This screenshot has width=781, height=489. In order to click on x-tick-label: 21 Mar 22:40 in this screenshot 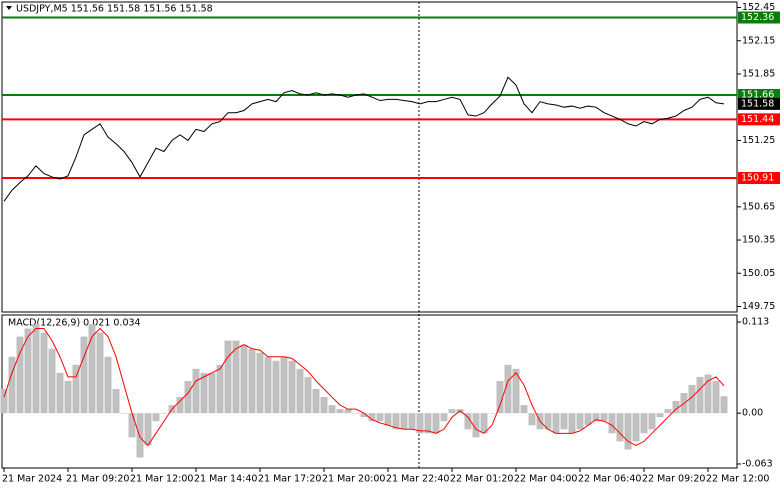, I will do `click(417, 479)`.